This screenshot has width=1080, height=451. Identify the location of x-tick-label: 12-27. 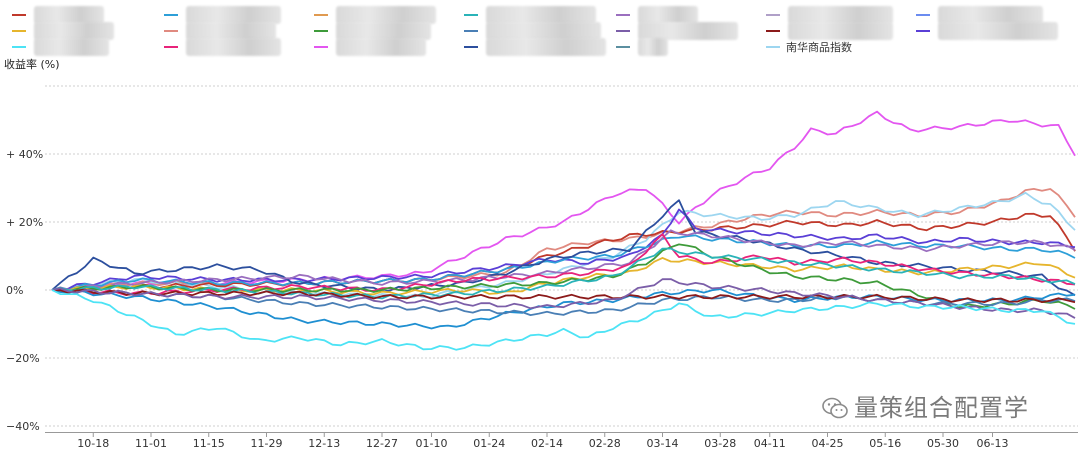
(382, 443).